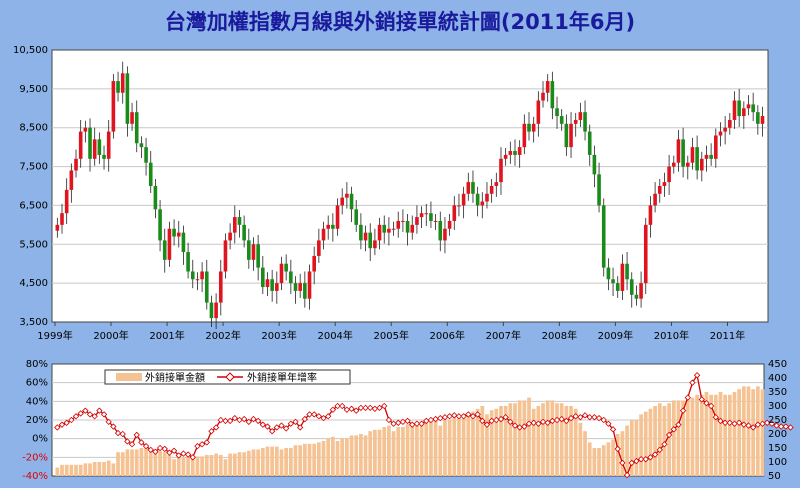 The height and width of the screenshot is (488, 800). I want to click on amount-tick-label: 250, so click(777, 420).